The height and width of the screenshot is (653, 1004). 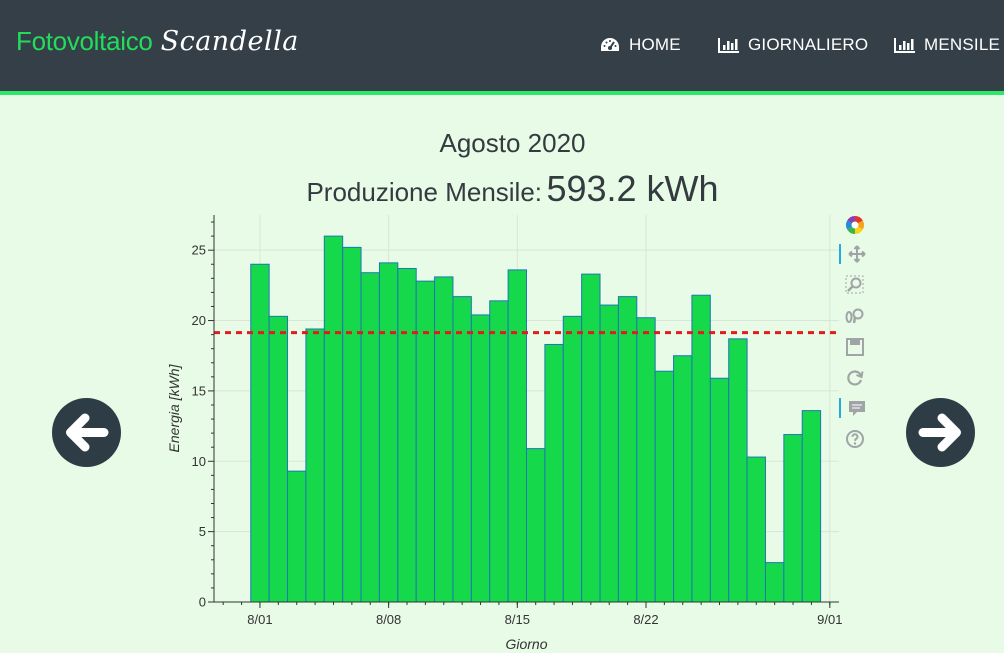 I want to click on x-tick-label: 8/08, so click(x=388, y=619).